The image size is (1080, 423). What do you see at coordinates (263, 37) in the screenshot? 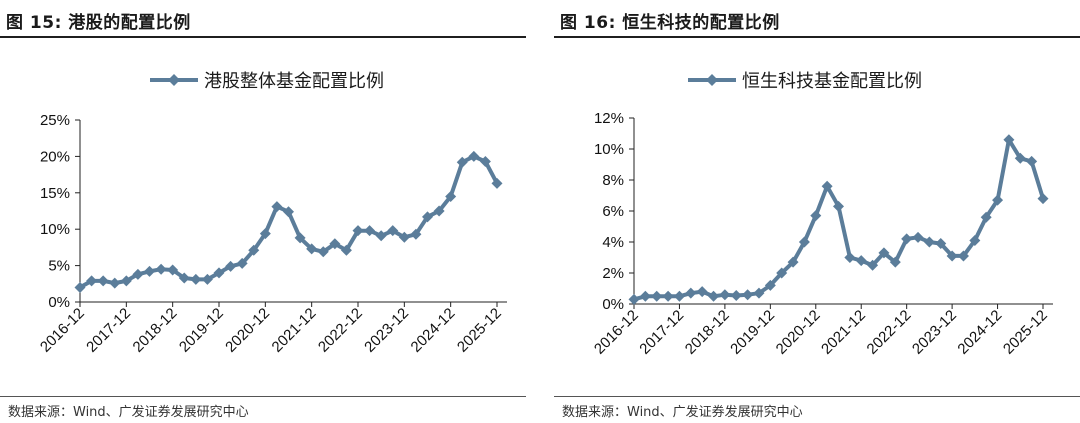
I see `title-rule` at bounding box center [263, 37].